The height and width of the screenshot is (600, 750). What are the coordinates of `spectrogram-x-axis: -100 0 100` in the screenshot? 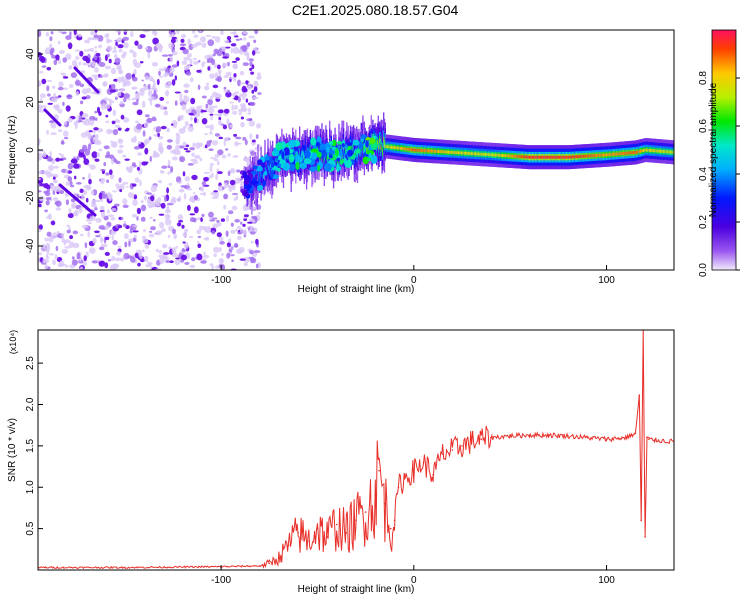 It's located at (413, 275).